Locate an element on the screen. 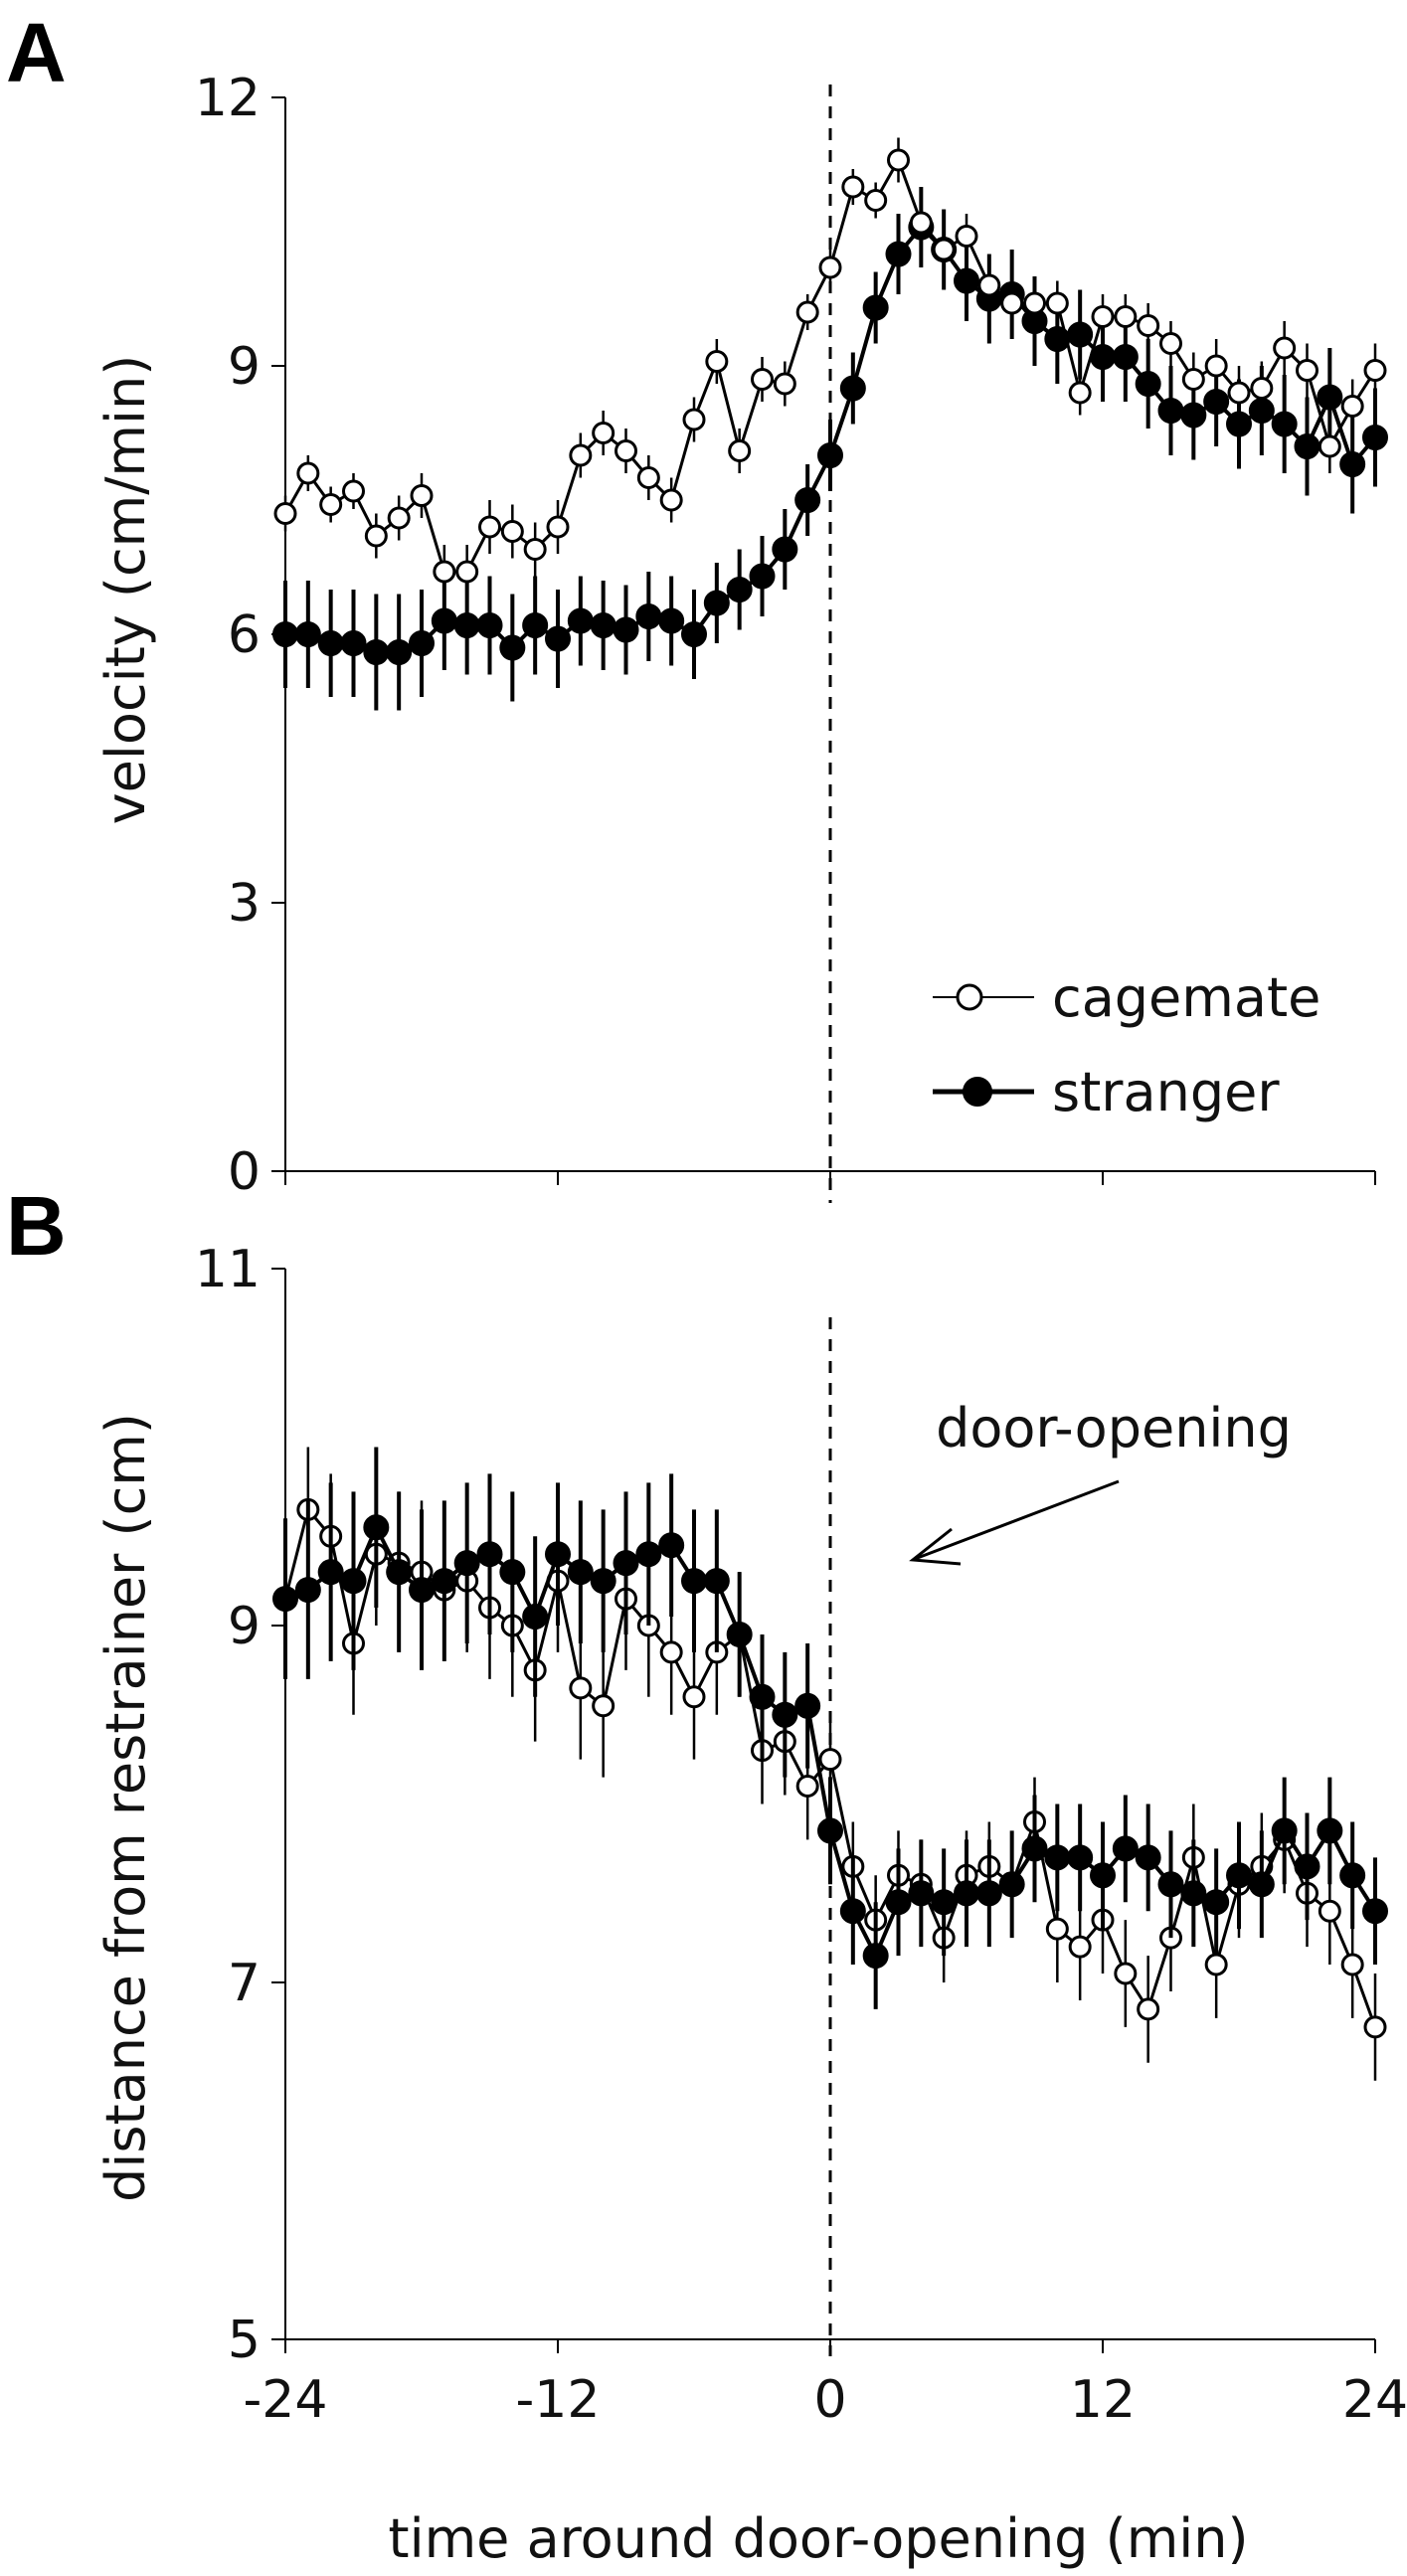 Image resolution: width=1407 pixels, height=2576 pixels. panel-a-y-tick-label: 6 is located at coordinates (244, 635).